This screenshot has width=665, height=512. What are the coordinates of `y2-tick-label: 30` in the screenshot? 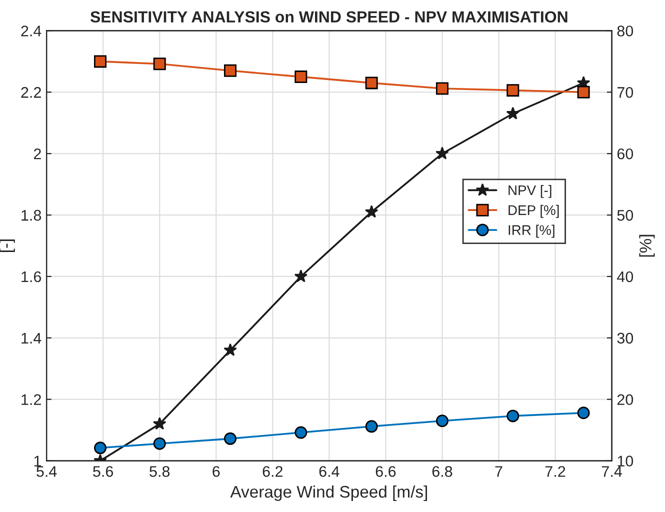 It's located at (625, 338).